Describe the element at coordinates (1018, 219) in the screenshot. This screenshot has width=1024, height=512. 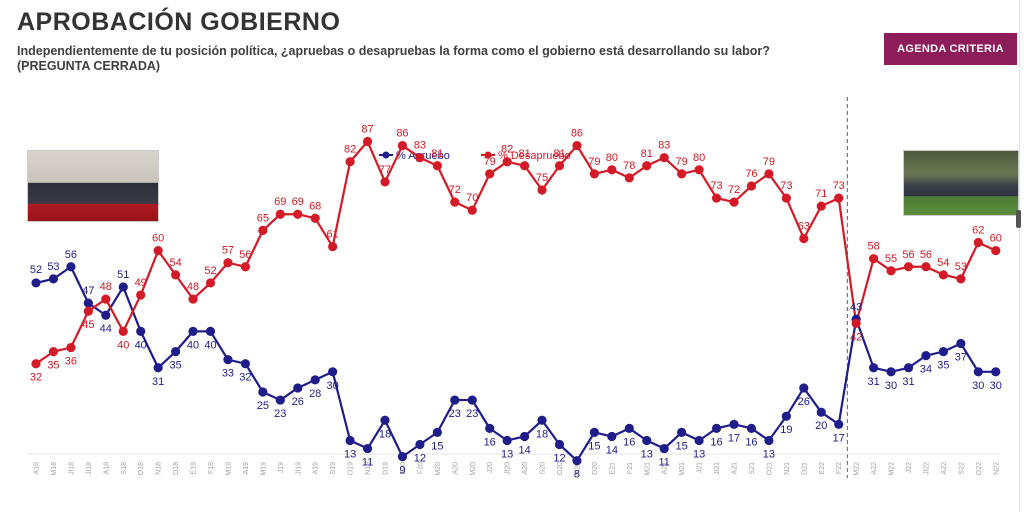
I see `scrollbar-thumb` at that location.